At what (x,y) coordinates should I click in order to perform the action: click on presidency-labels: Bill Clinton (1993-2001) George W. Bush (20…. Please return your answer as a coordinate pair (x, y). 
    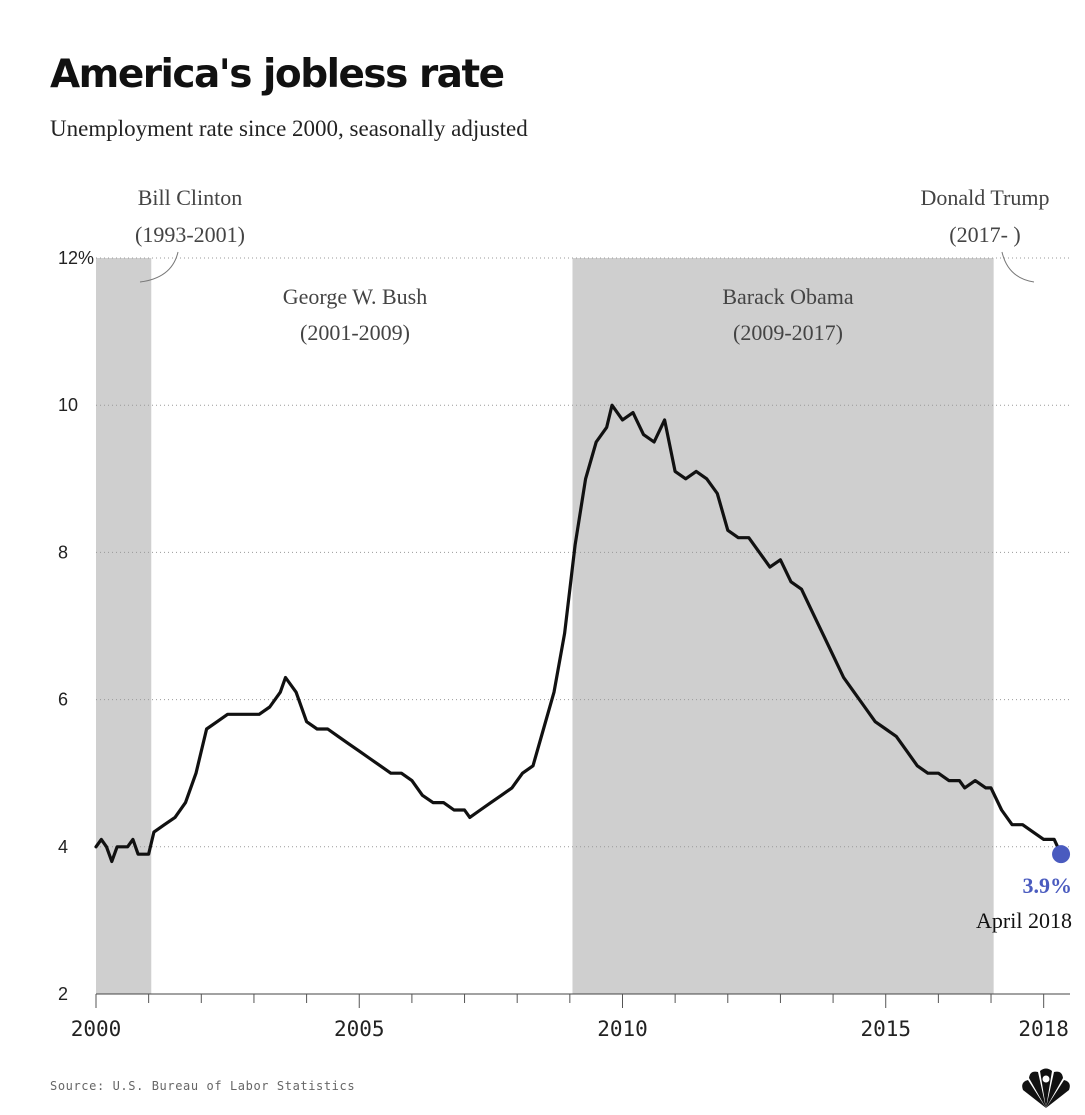
    Looking at the image, I should click on (592, 265).